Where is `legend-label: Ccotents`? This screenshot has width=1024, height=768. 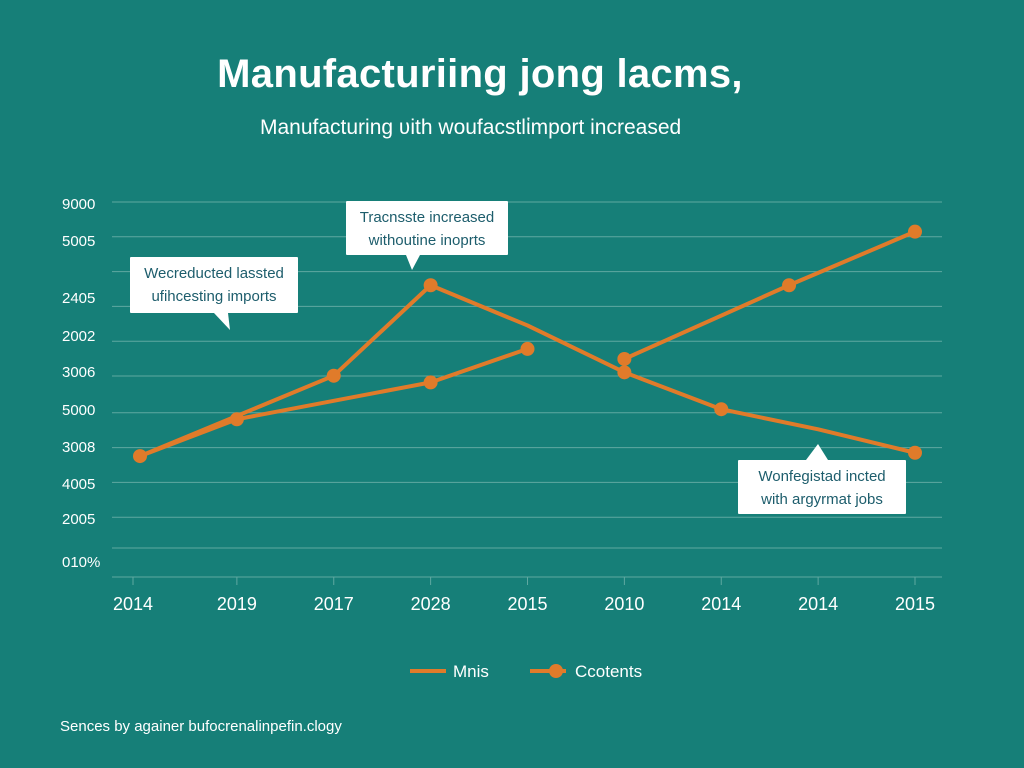 legend-label: Ccotents is located at coordinates (608, 671).